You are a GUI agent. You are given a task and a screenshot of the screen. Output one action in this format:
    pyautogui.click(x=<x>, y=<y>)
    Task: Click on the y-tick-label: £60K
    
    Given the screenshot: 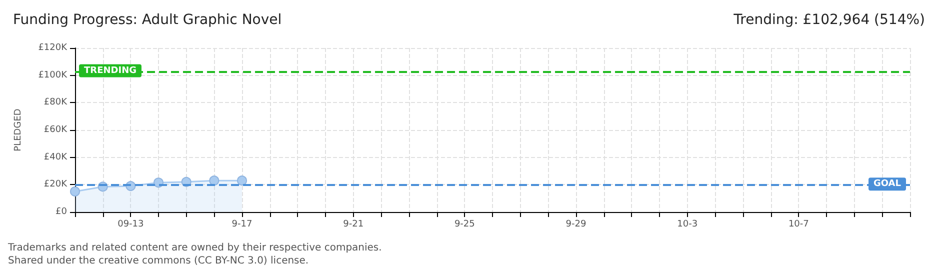 What is the action you would take?
    pyautogui.click(x=56, y=130)
    